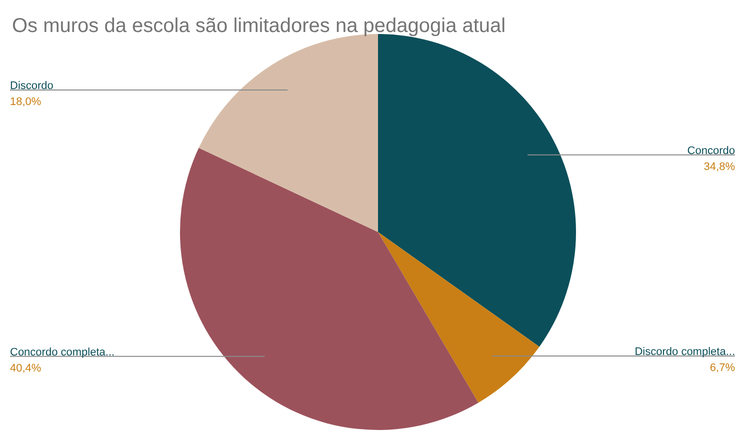 The image size is (745, 446). I want to click on pie-slice, so click(459, 317).